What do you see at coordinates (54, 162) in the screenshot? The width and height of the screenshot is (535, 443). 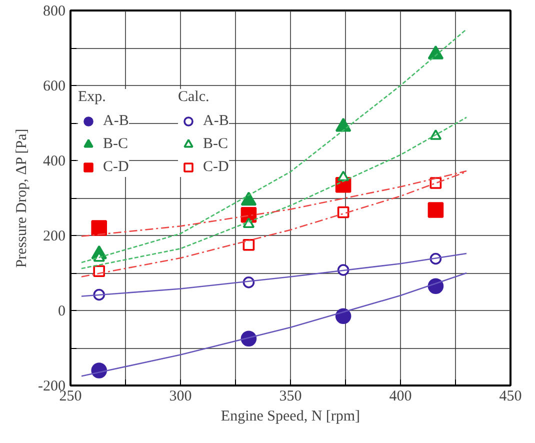 I see `y-tick-label: 400` at bounding box center [54, 162].